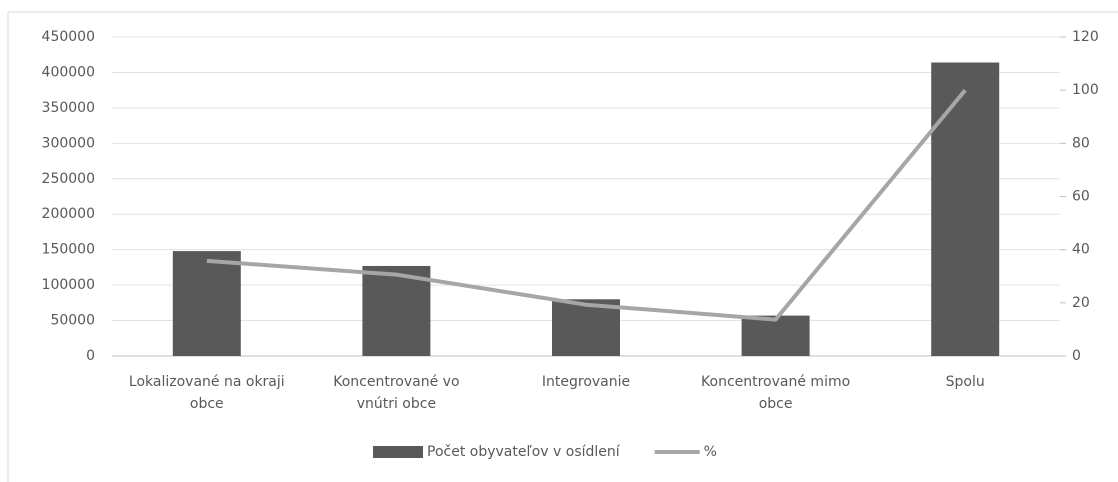 Image resolution: width=1118 pixels, height=482 pixels. I want to click on legend-label: %, so click(710, 452).